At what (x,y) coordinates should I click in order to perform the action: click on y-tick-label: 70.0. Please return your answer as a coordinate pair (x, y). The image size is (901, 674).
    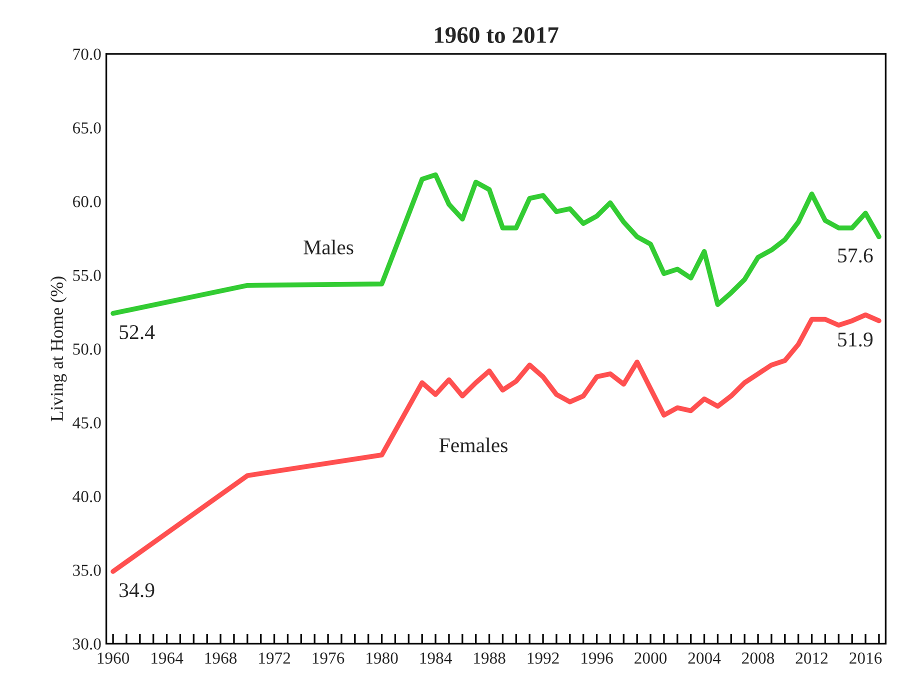
    Looking at the image, I should click on (87, 54).